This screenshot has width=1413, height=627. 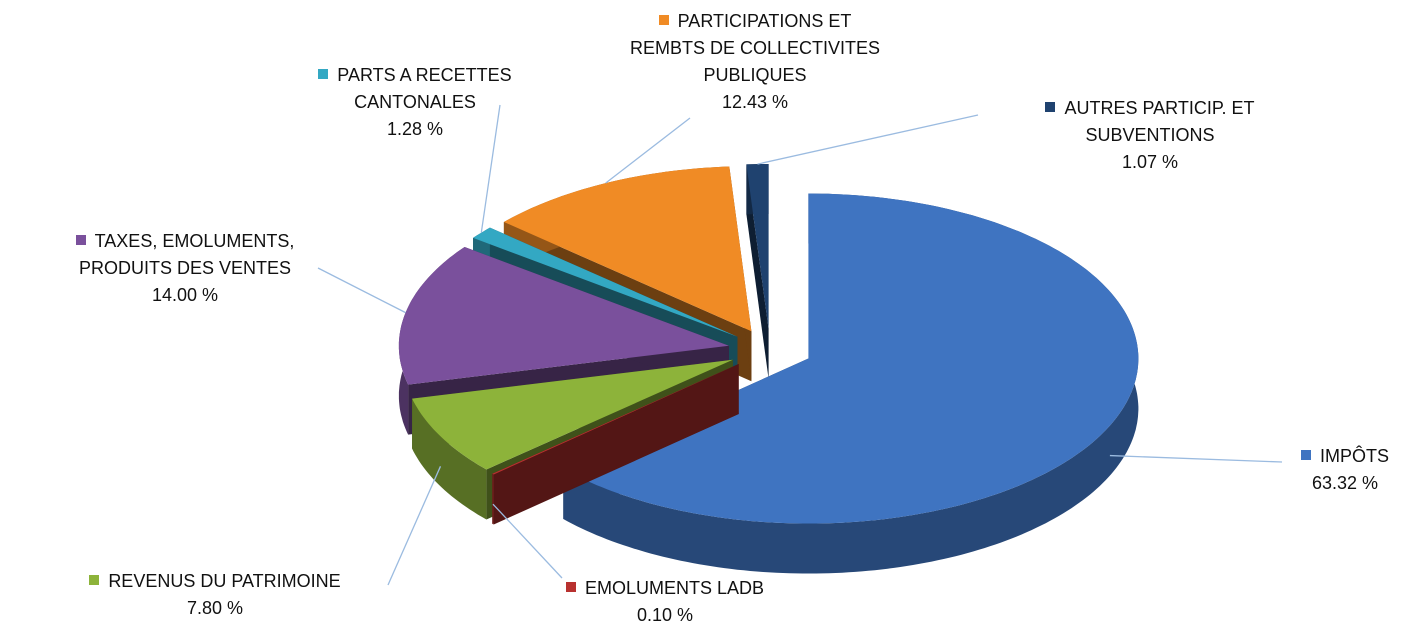 I want to click on category-label: PARTS A RECETTES CANTONALES, so click(x=424, y=88).